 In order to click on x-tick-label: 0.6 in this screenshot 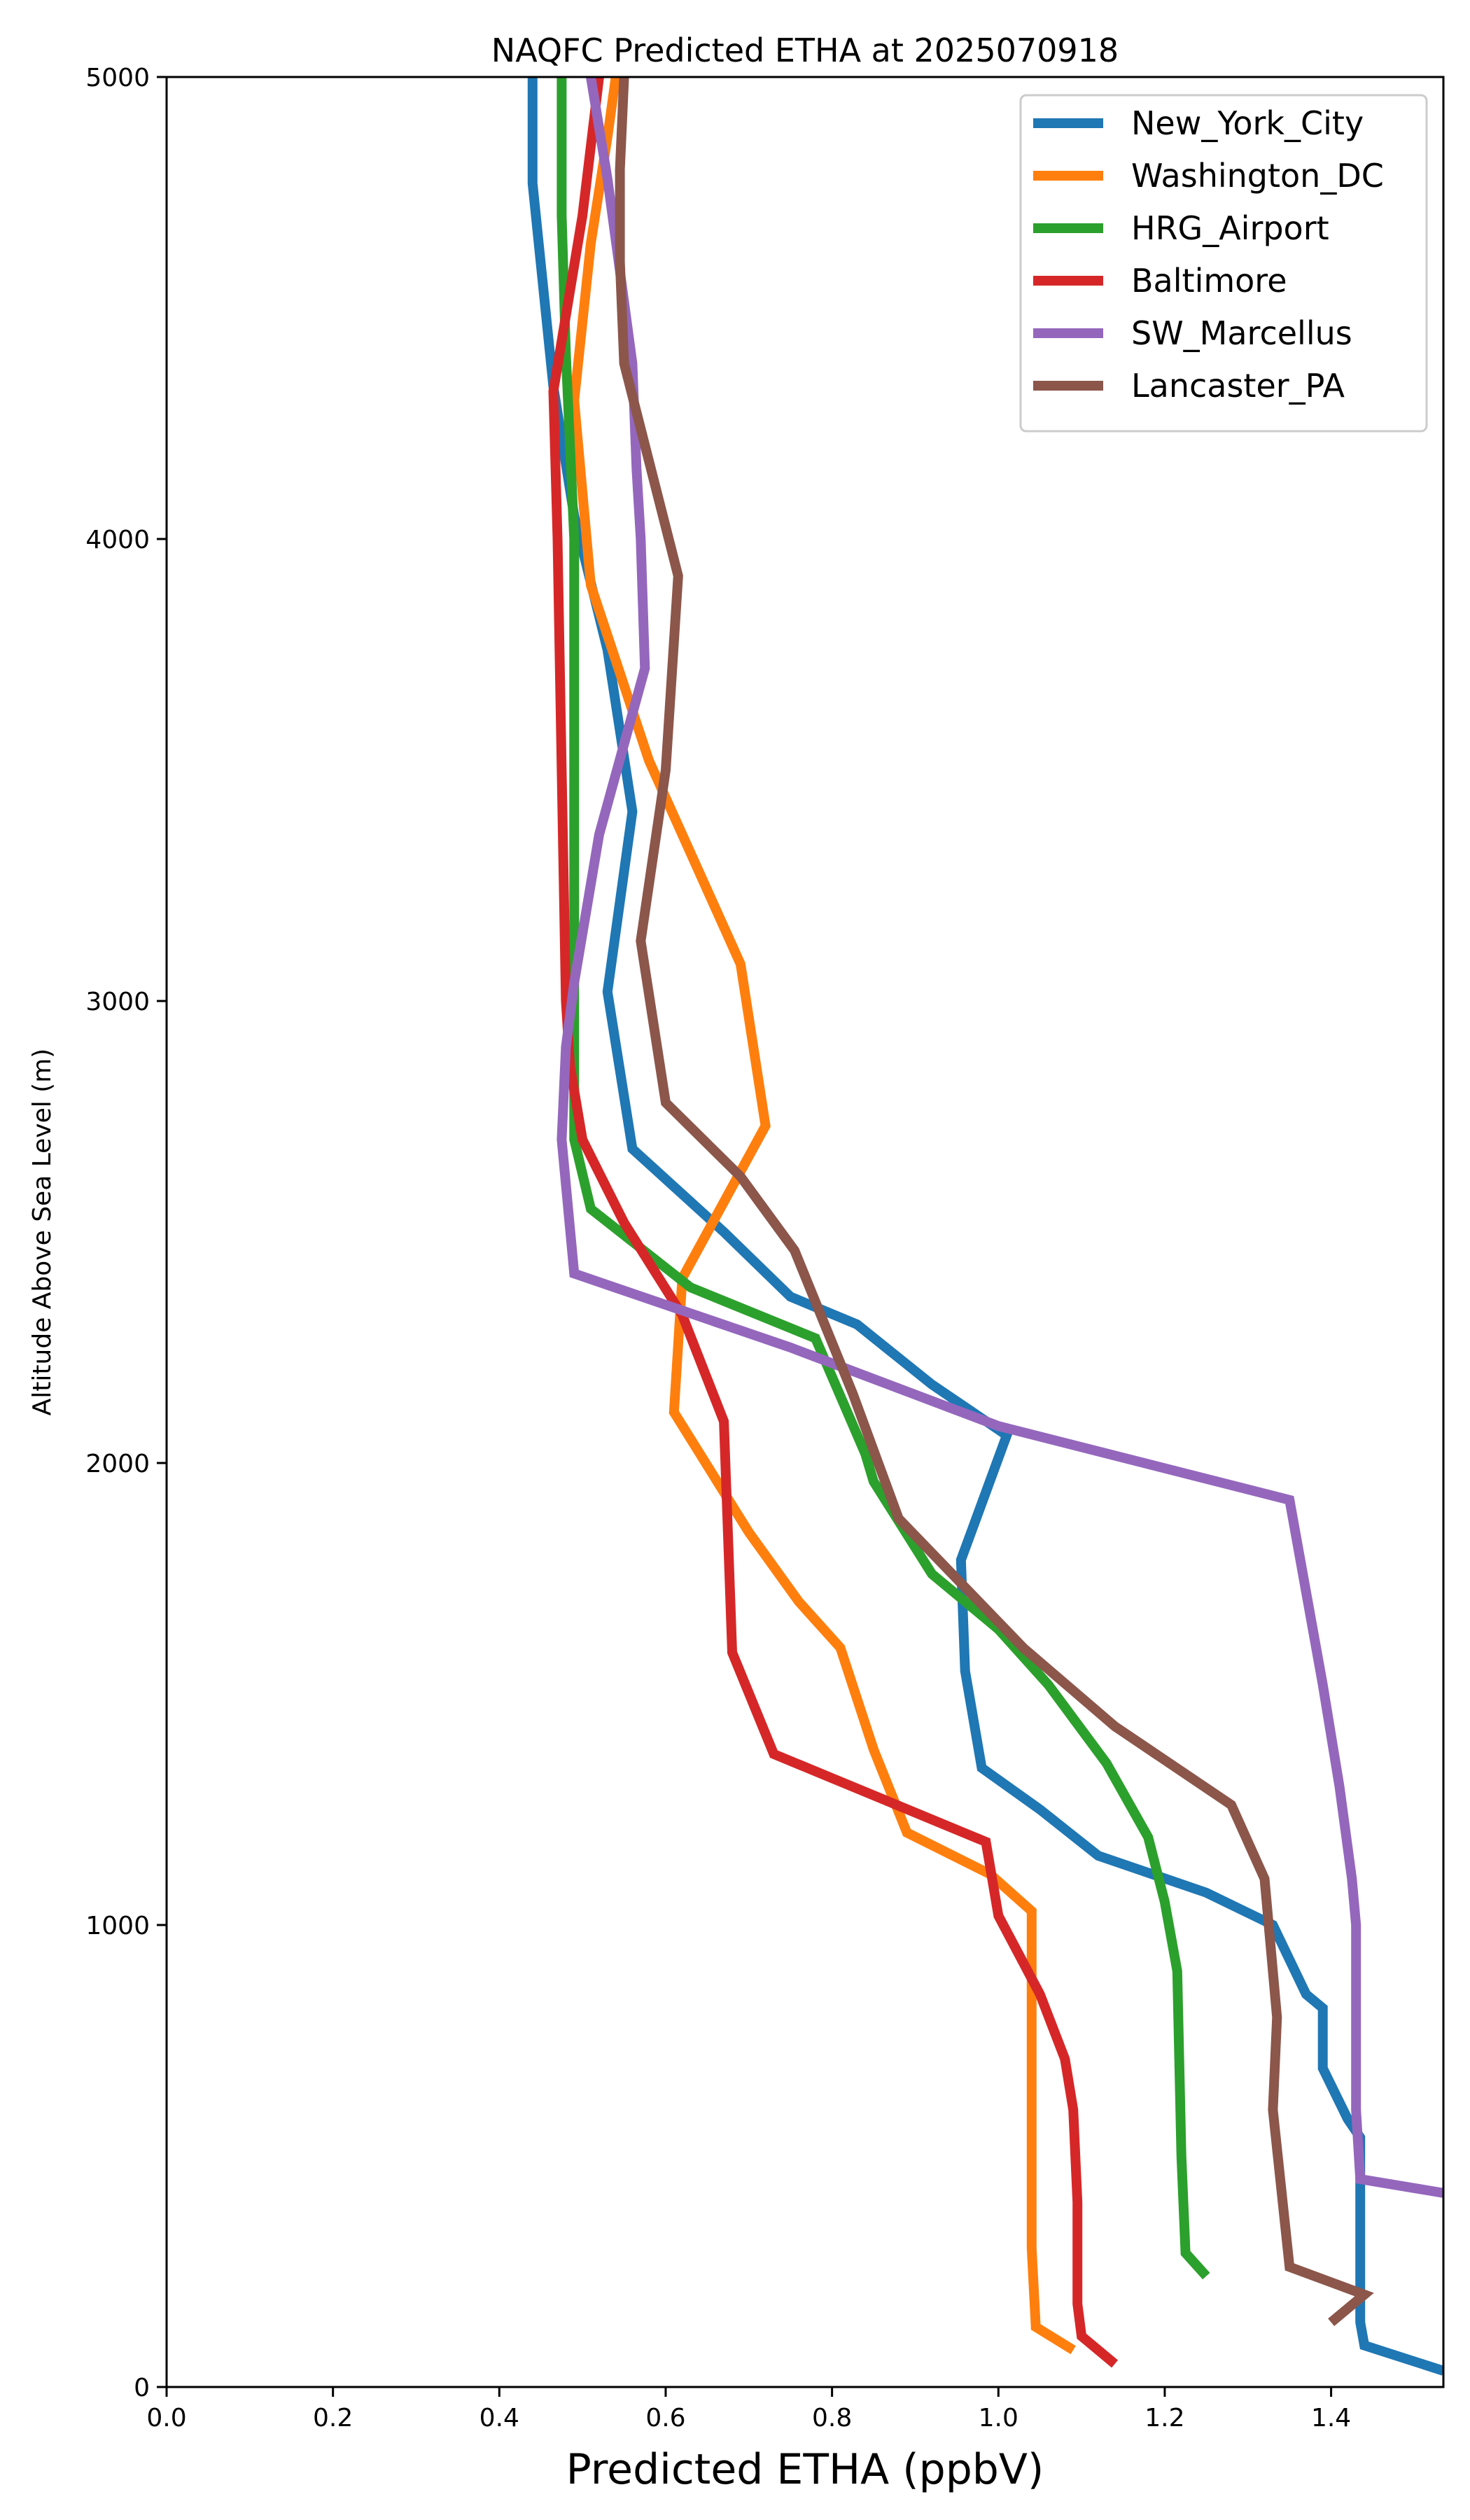, I will do `click(665, 2418)`.